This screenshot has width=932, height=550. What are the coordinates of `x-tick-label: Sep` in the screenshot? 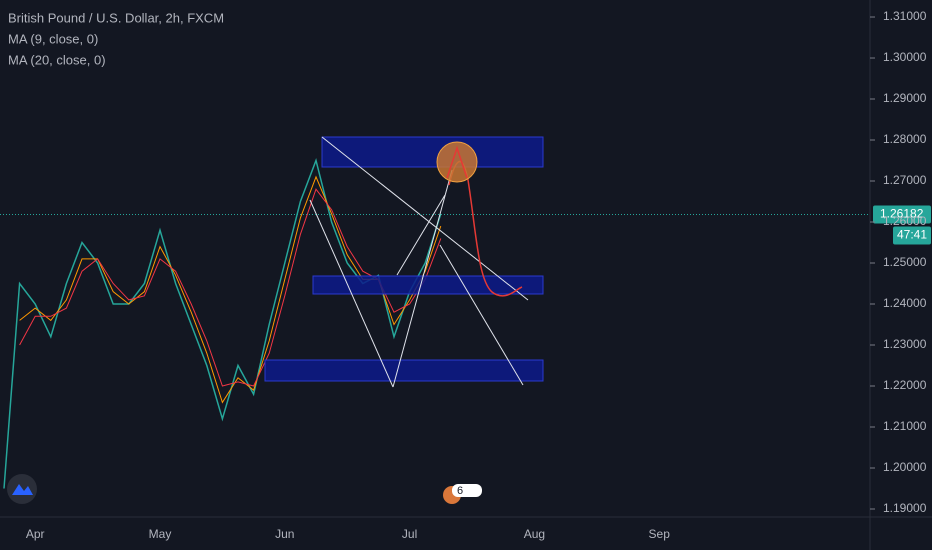 It's located at (660, 534).